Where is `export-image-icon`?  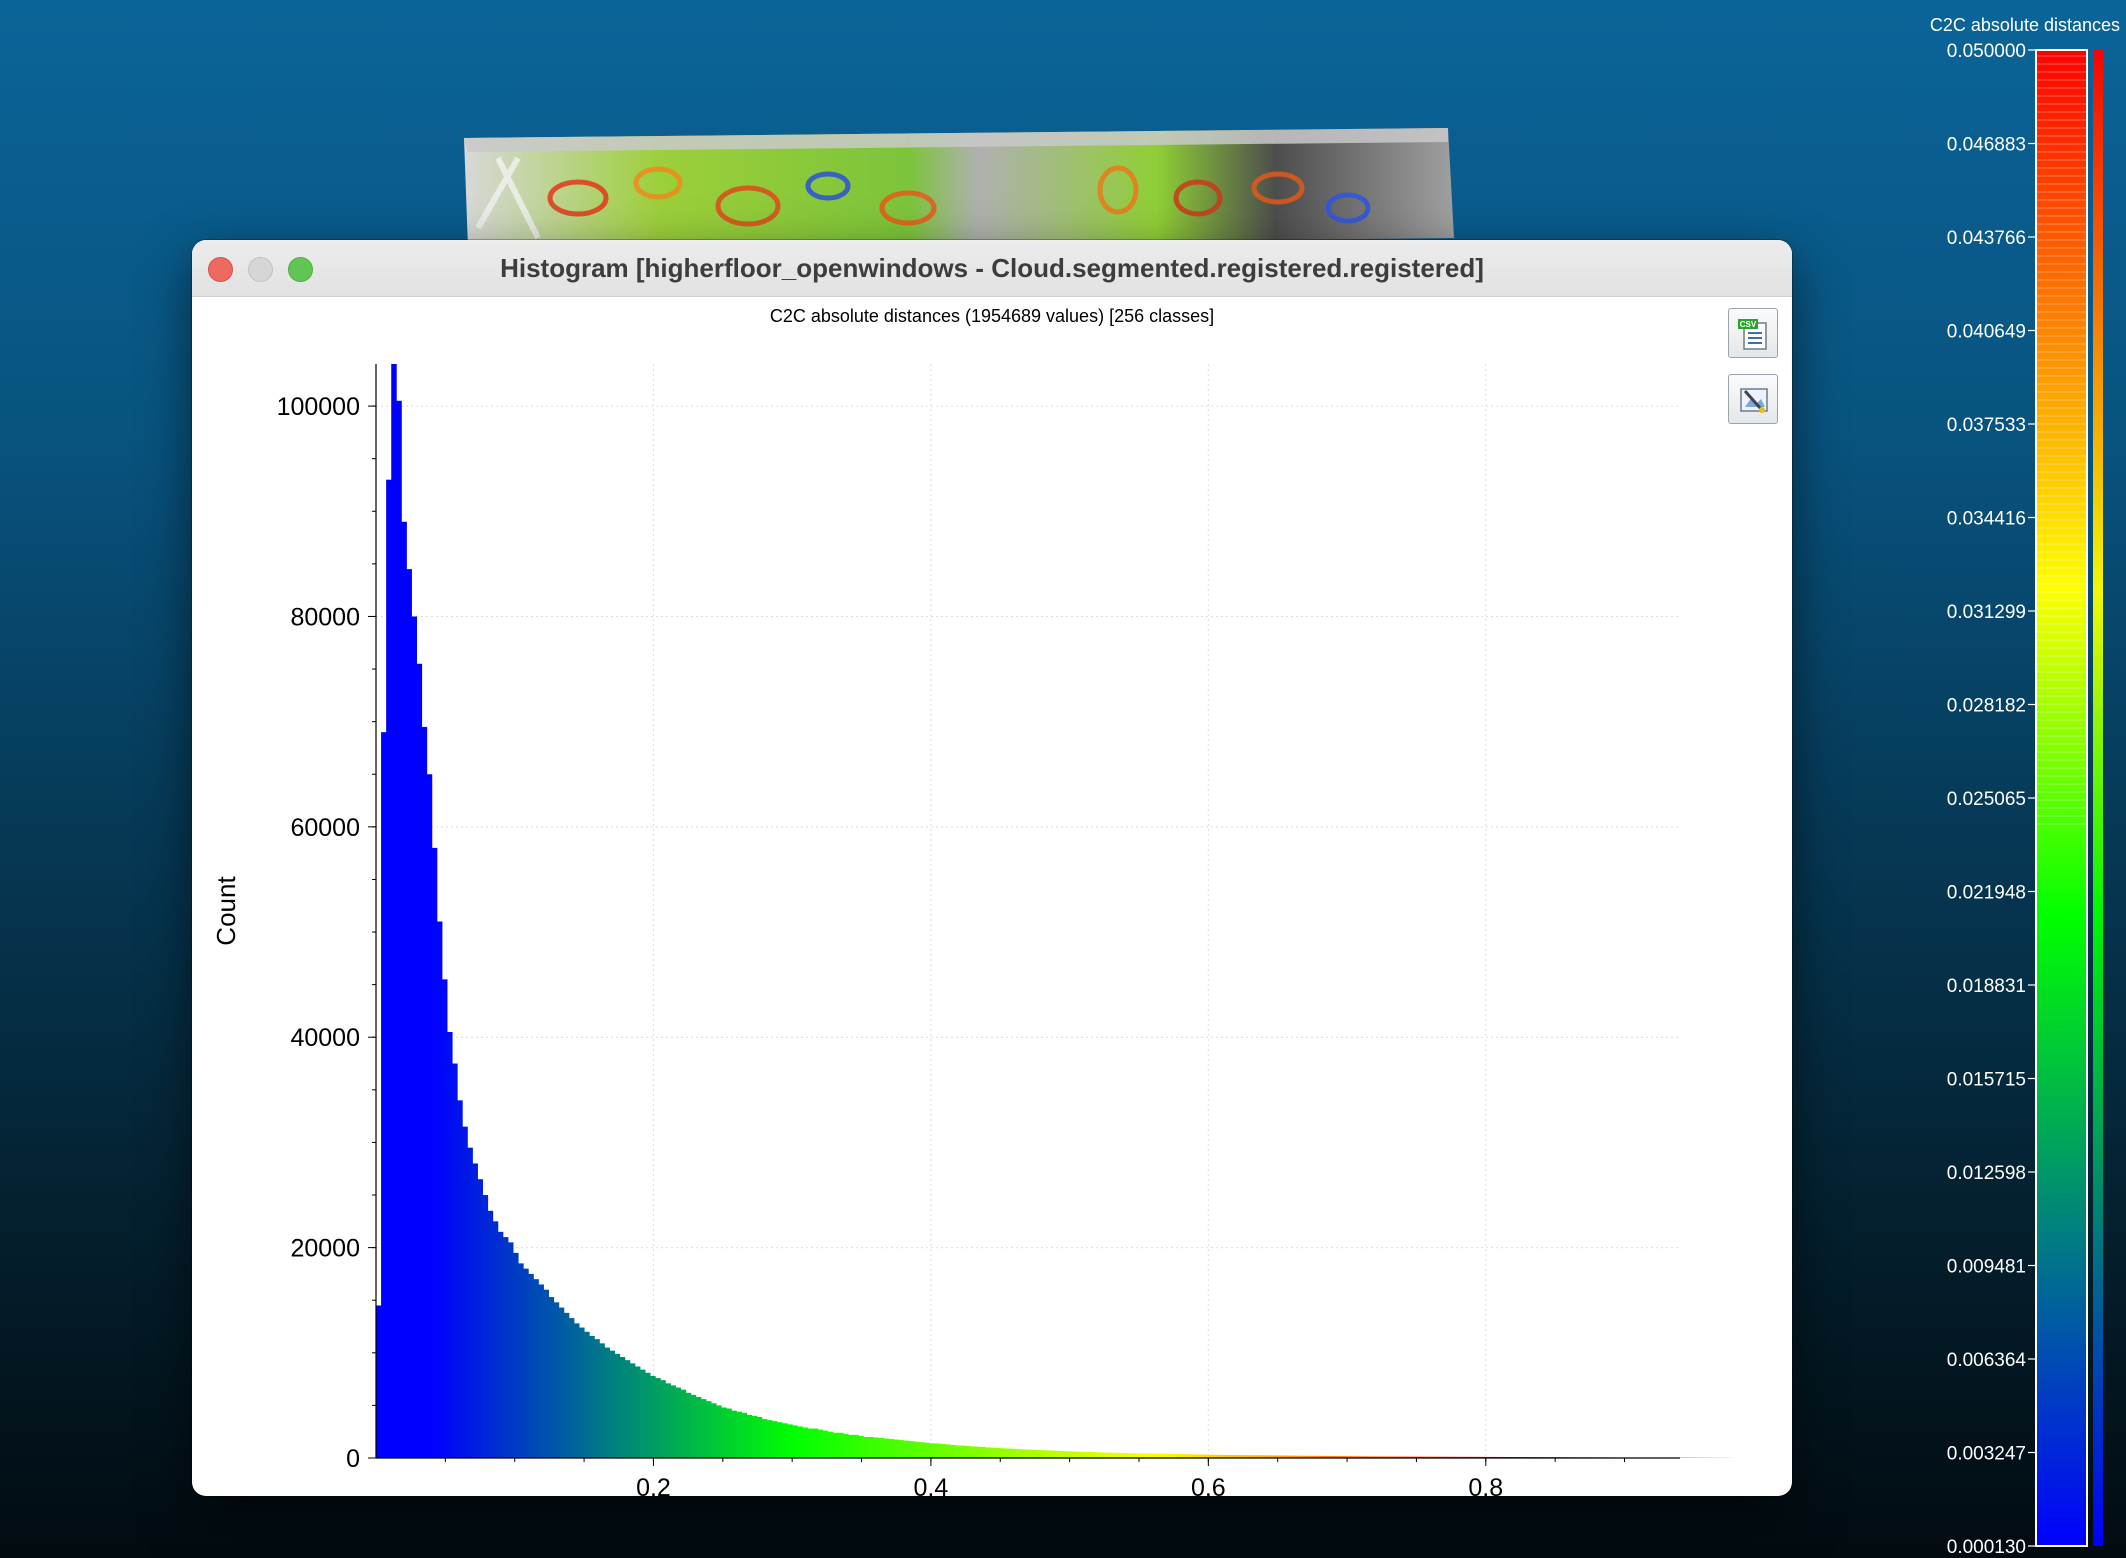 export-image-icon is located at coordinates (1754, 400).